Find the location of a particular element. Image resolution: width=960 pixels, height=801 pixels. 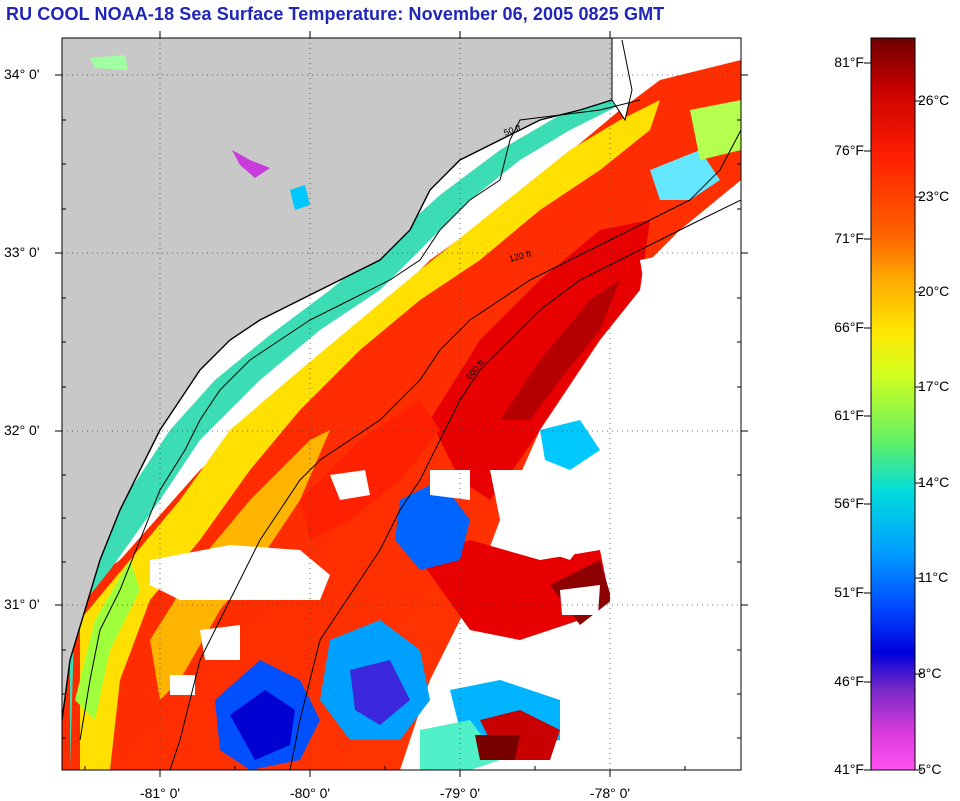

colorbar is located at coordinates (893, 404).